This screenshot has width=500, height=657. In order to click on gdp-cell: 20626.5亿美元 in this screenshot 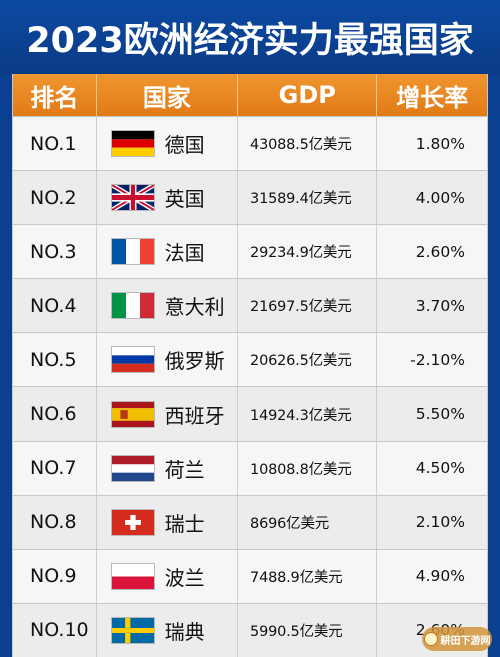, I will do `click(308, 360)`.